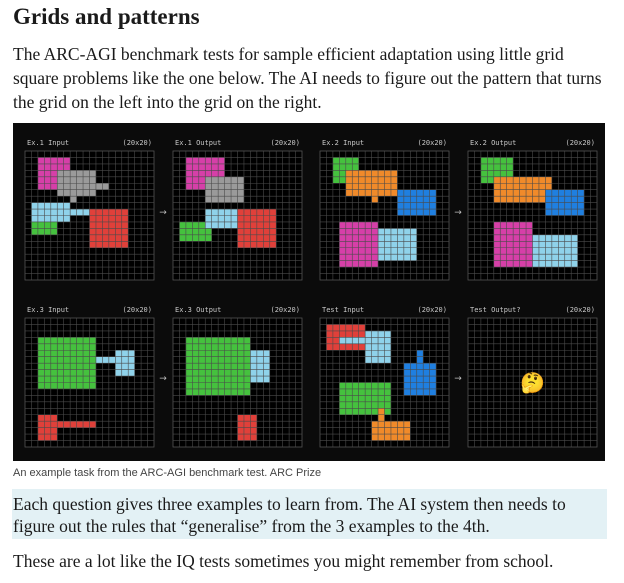 This screenshot has height=583, width=624. I want to click on test-output-label: Test Output?, so click(495, 310).